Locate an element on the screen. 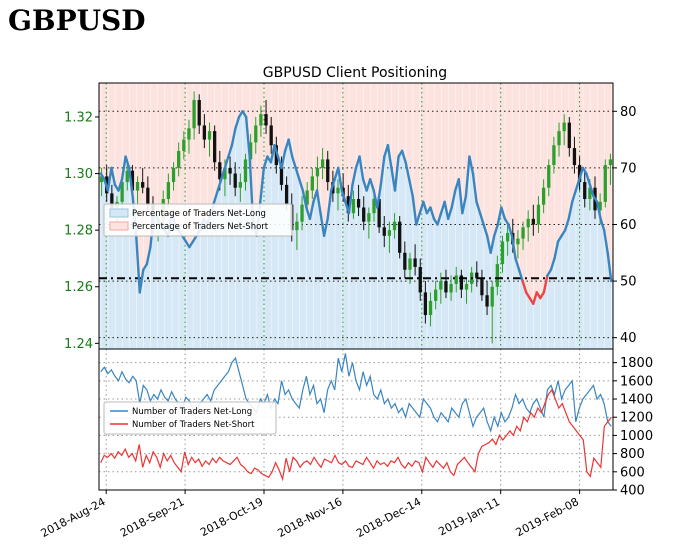 The image size is (680, 547). x-tick-label: 2018-Dec-14 is located at coordinates (388, 517).